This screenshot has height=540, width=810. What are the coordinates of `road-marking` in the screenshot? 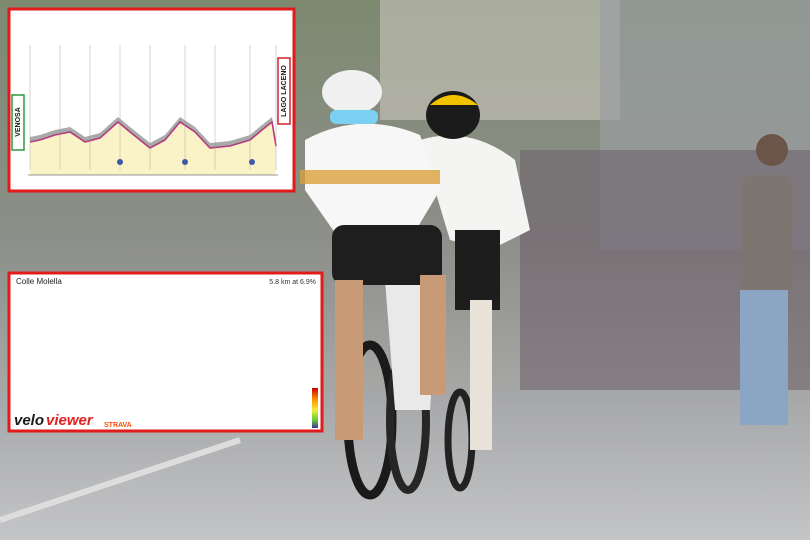 It's located at (120, 480).